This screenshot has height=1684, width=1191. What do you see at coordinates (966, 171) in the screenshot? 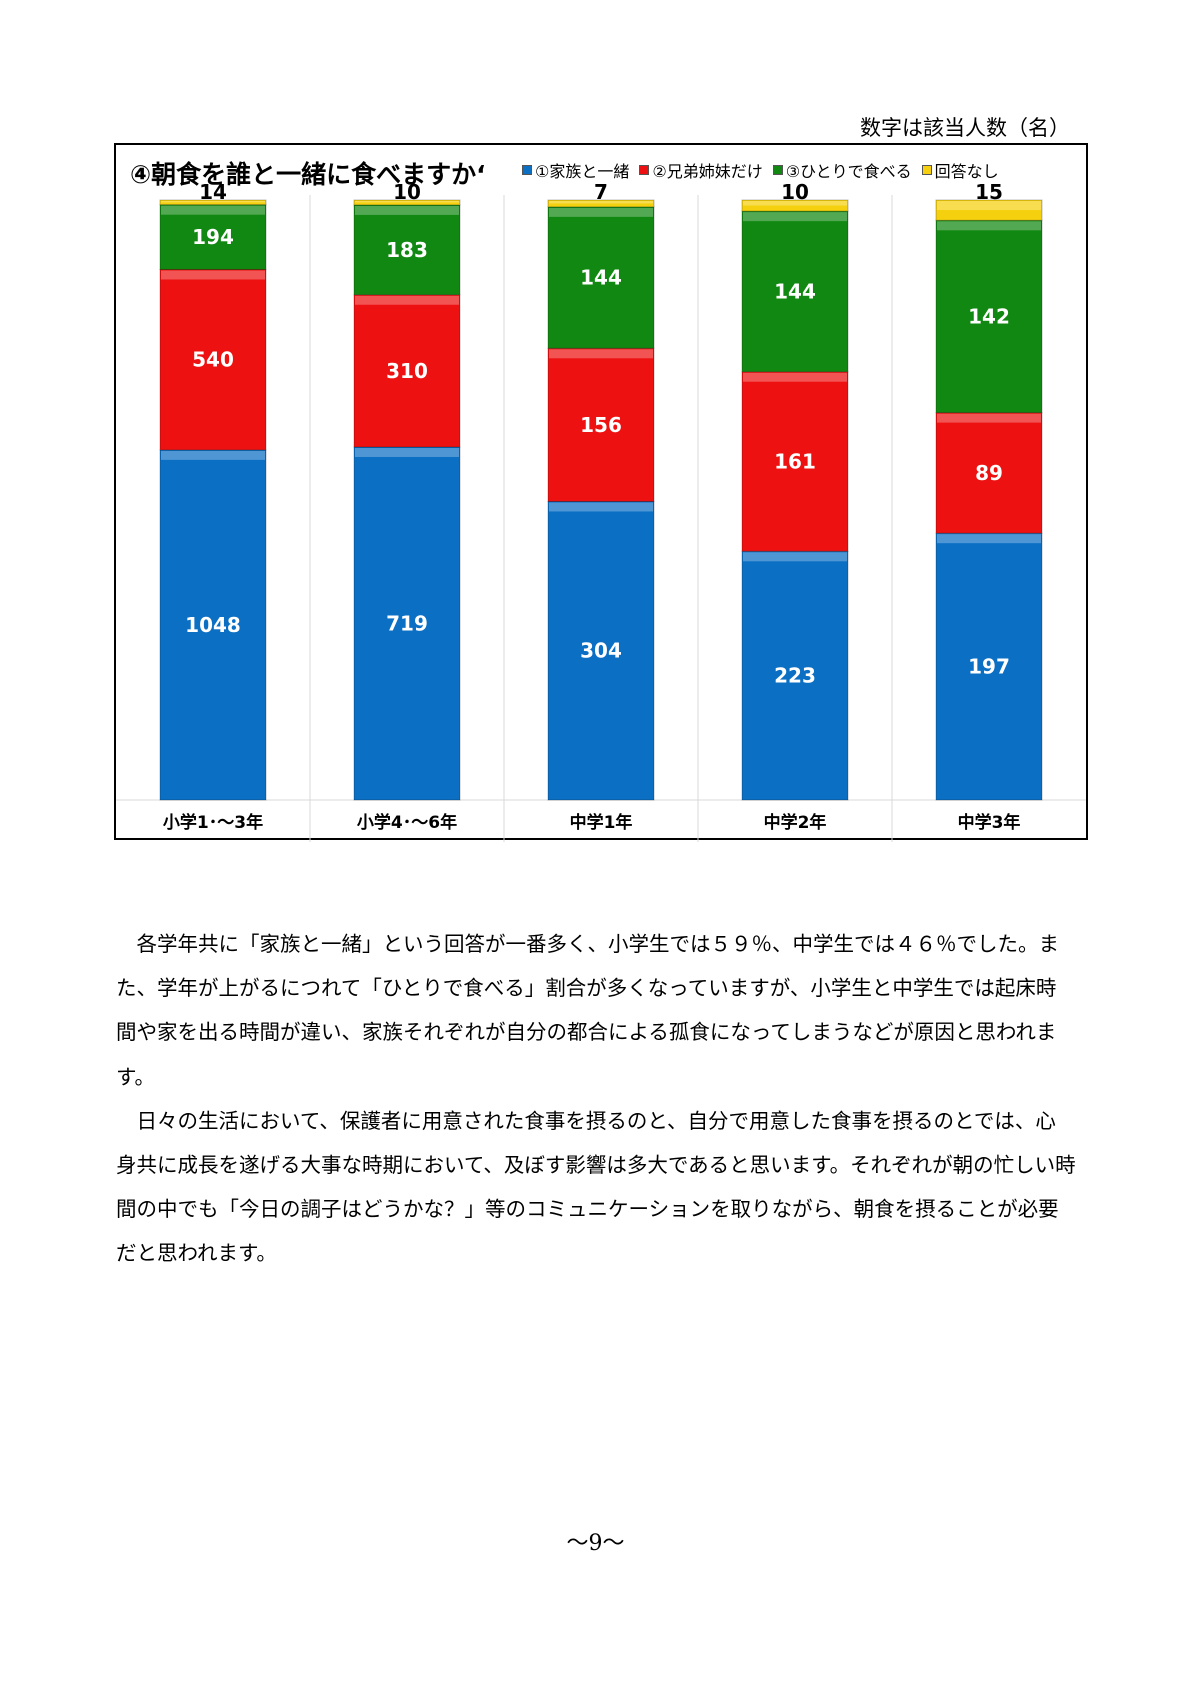
I see `legend-label-no-answer: 回答なし` at bounding box center [966, 171].